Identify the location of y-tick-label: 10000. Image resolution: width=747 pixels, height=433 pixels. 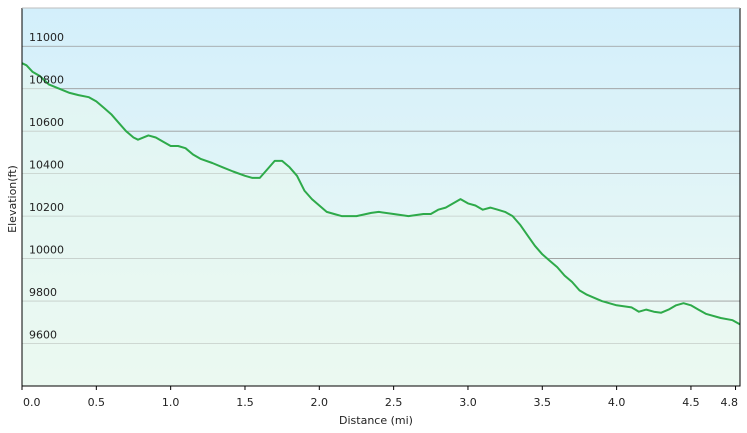
(46, 250).